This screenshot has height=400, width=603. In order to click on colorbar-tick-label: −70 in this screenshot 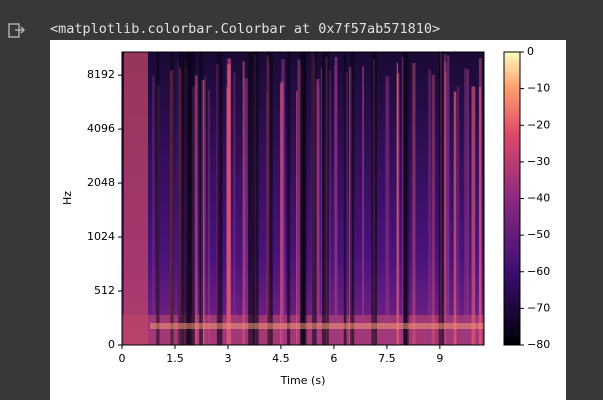, I will do `click(538, 307)`.